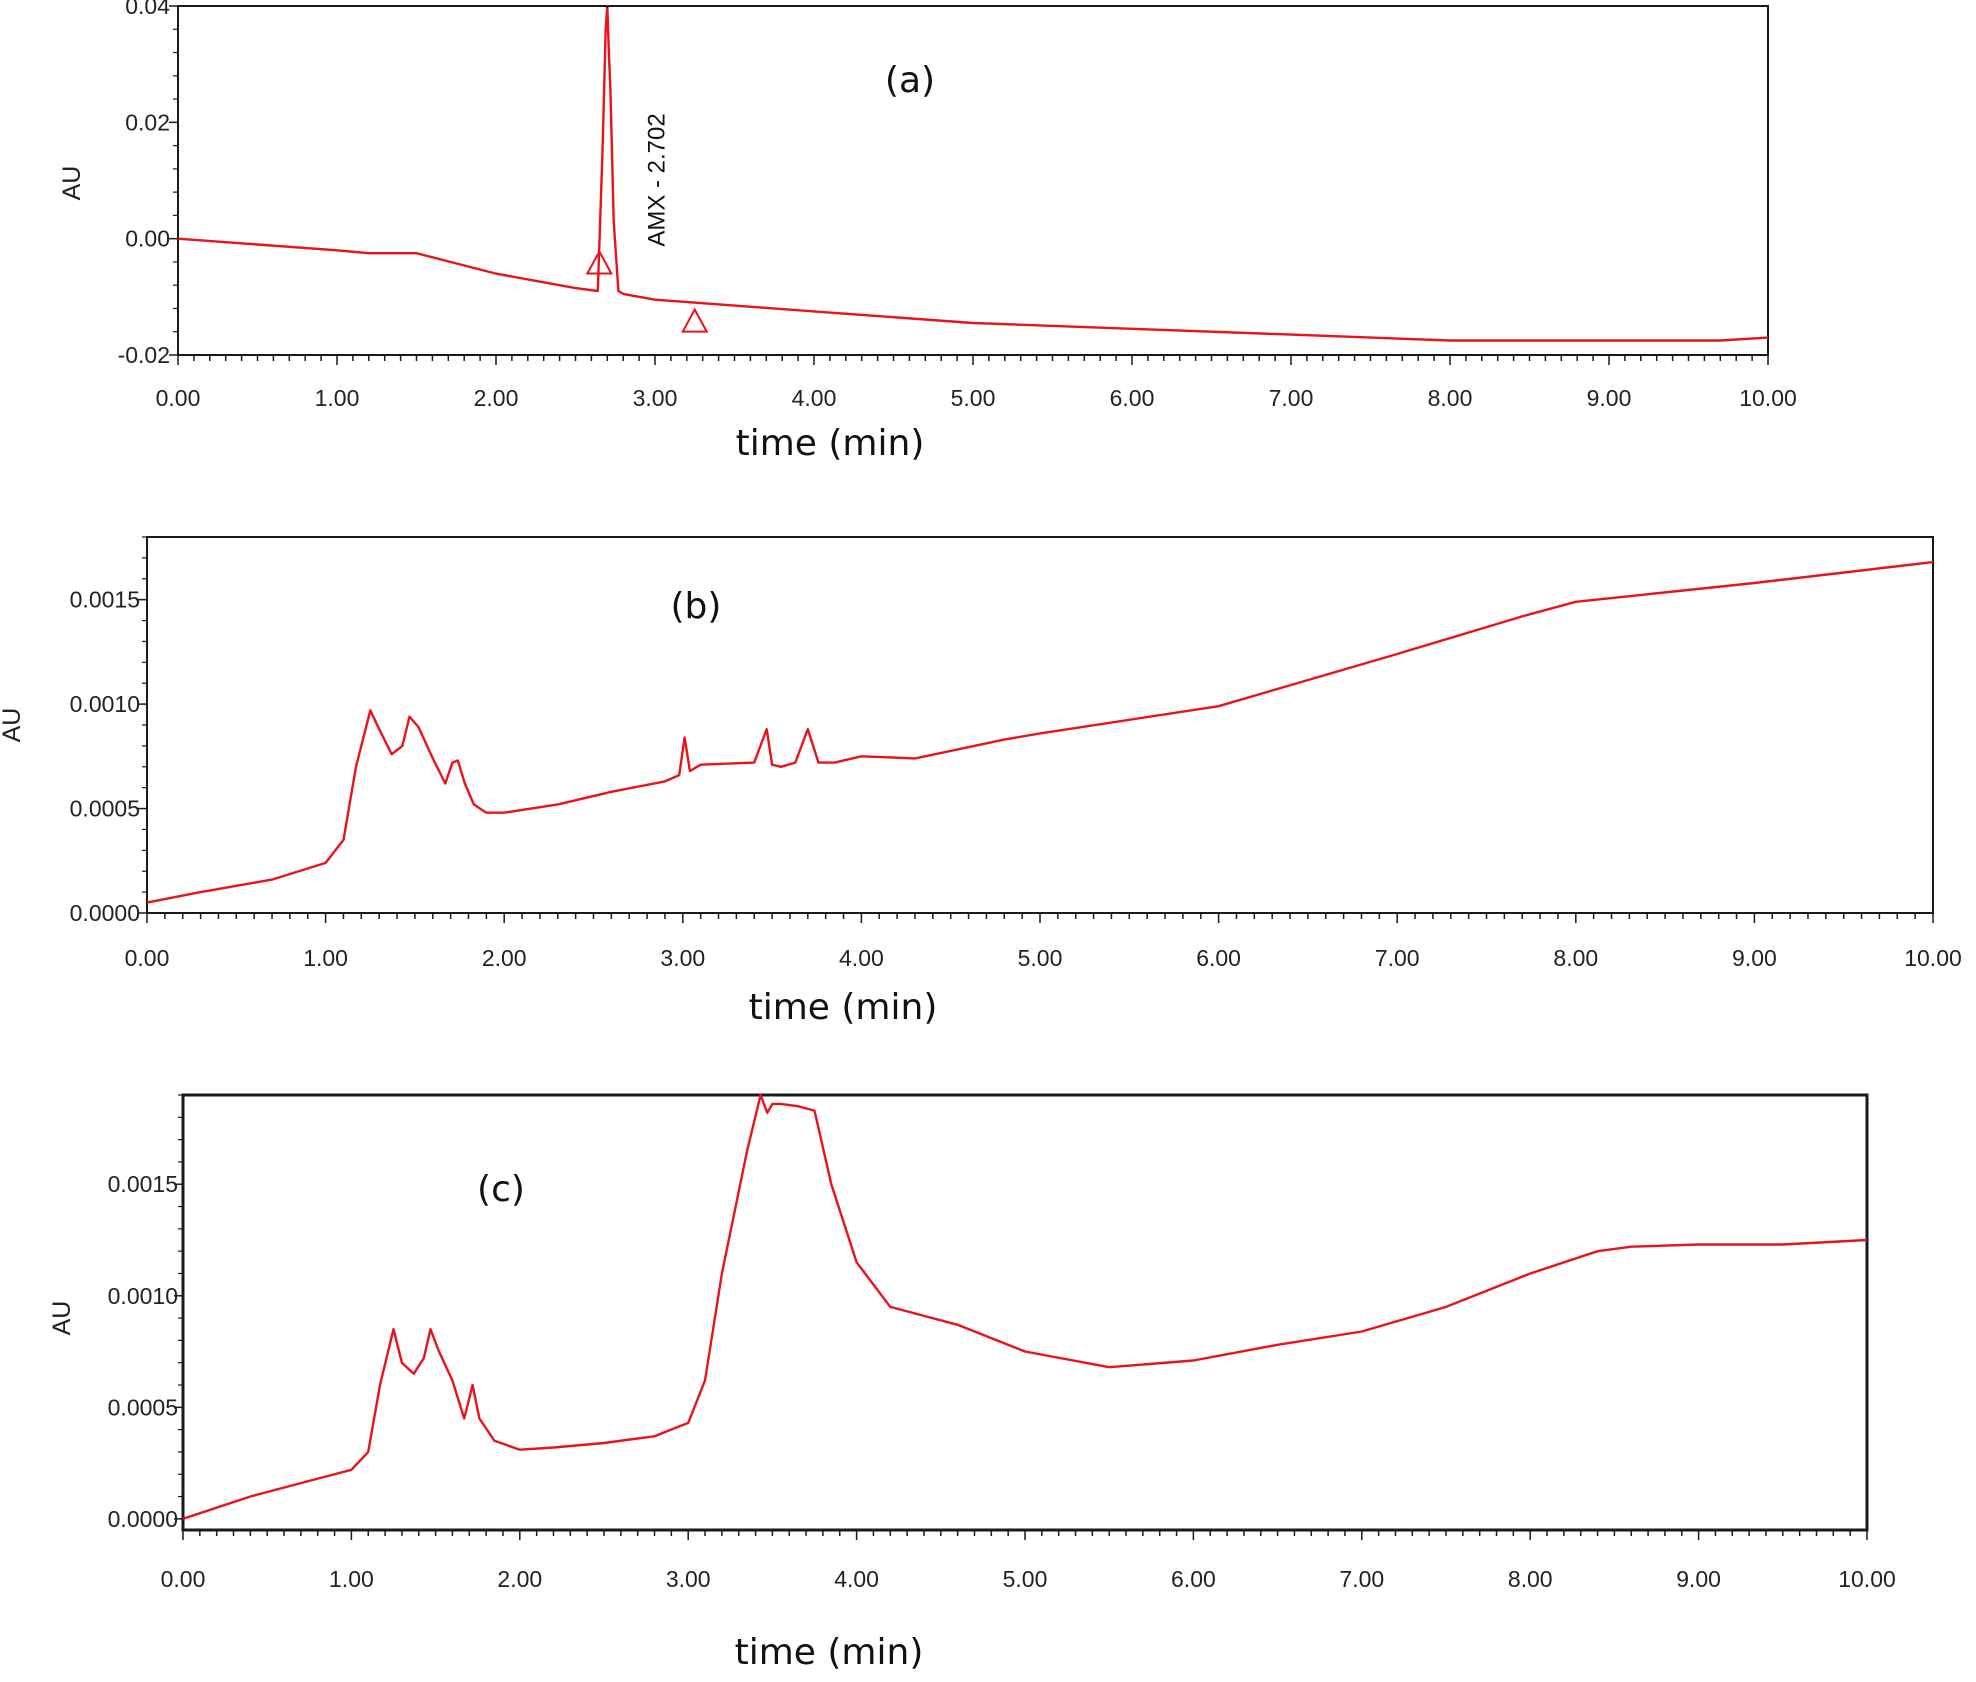 This screenshot has width=1976, height=1682. What do you see at coordinates (656, 179) in the screenshot?
I see `peak-annotation: AMX - 2.702` at bounding box center [656, 179].